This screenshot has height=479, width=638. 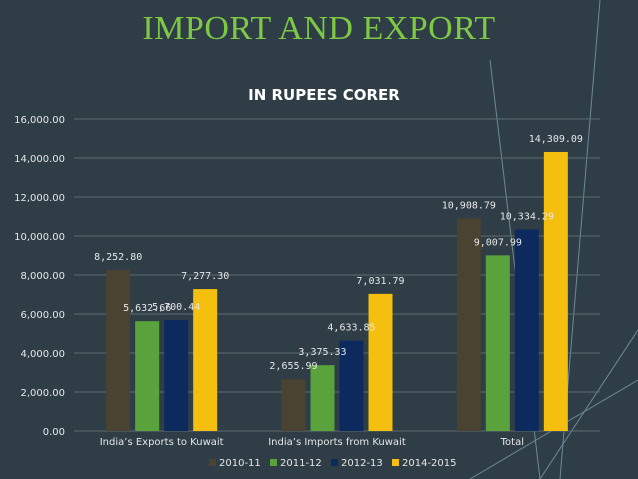 What do you see at coordinates (527, 216) in the screenshot?
I see `data-label: 10,334.29` at bounding box center [527, 216].